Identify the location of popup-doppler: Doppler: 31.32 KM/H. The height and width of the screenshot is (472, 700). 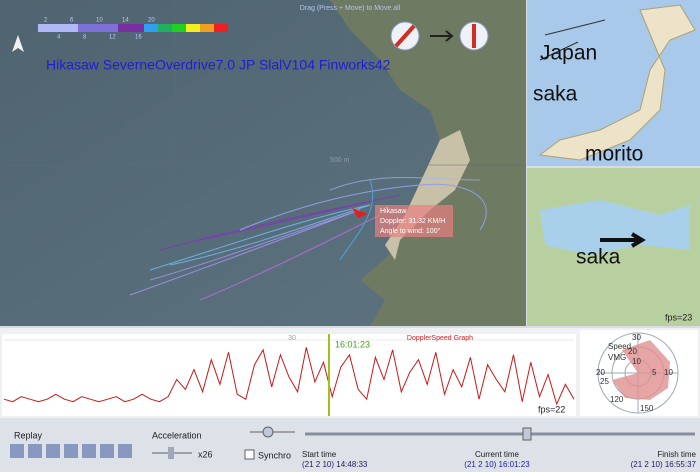
(412, 221).